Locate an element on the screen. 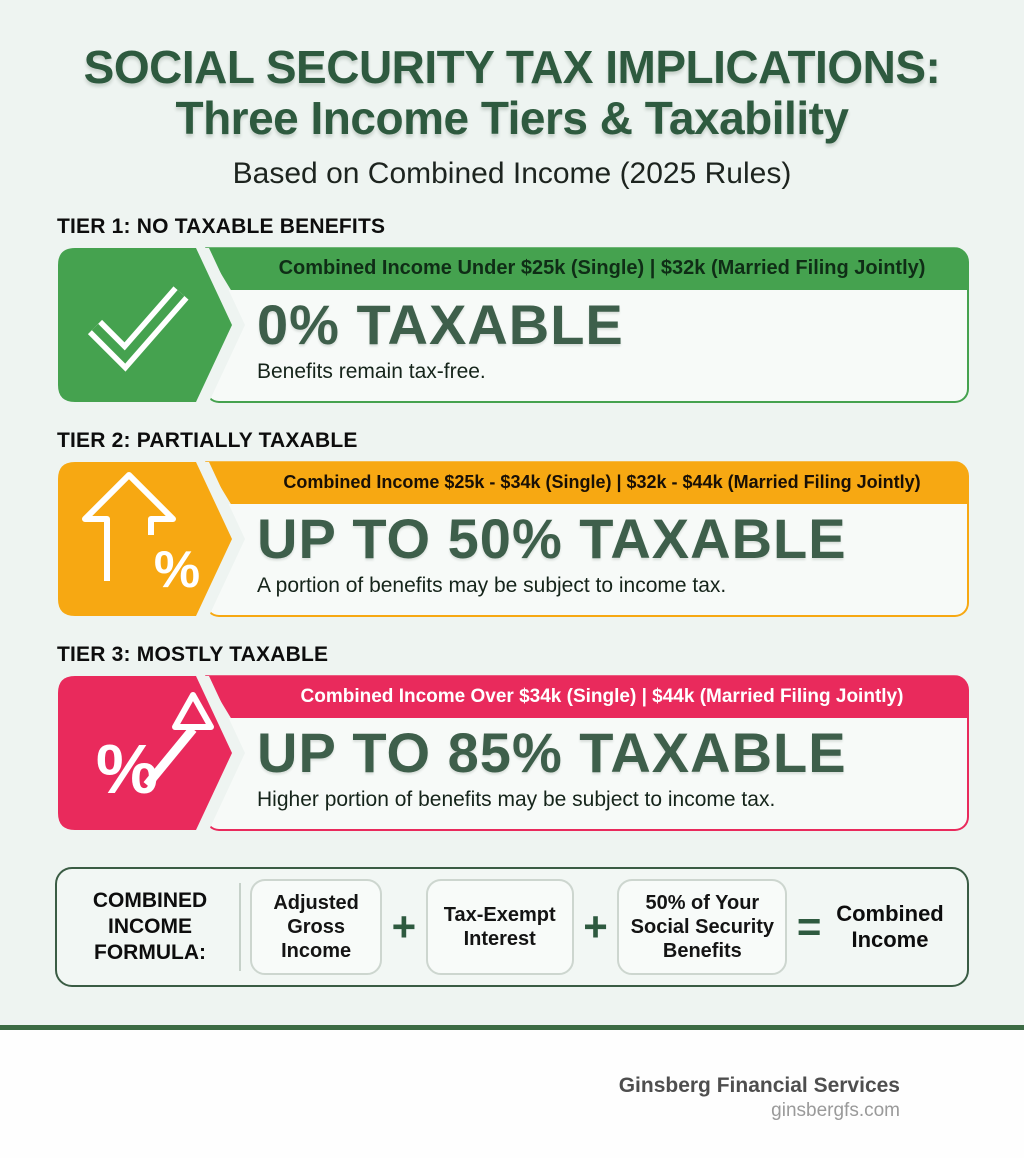 The width and height of the screenshot is (1024, 1158). tier3-heading: UP TO 85% TAXABLE is located at coordinates (552, 753).